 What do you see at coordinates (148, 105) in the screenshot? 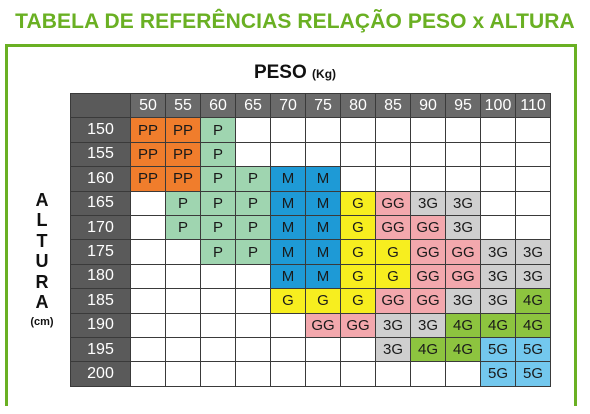
I see `weight-column-header: 50` at bounding box center [148, 105].